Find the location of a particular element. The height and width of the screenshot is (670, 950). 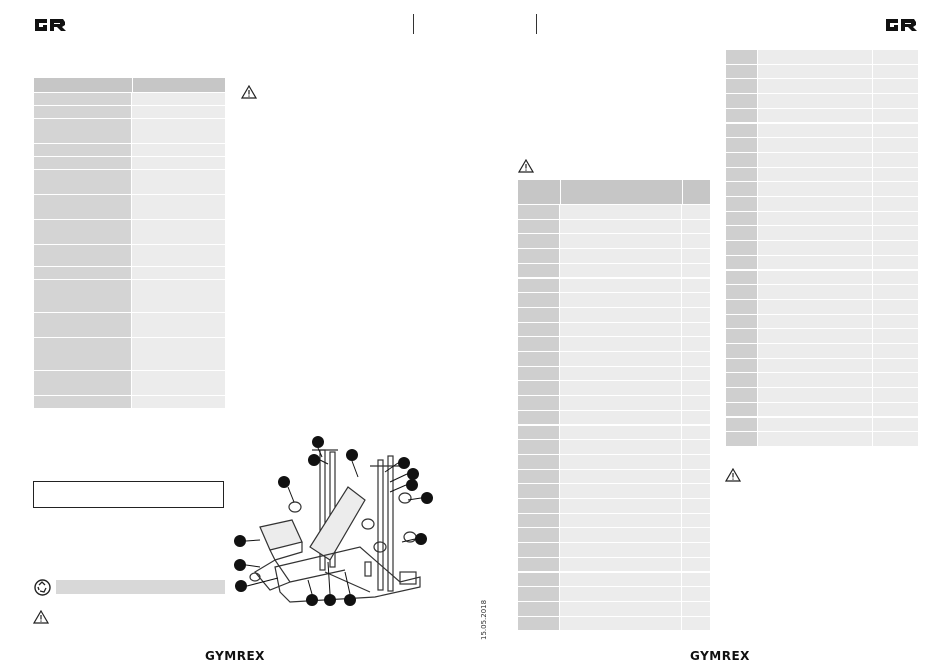

footer-brand-left: GYMREX is located at coordinates (235, 656).